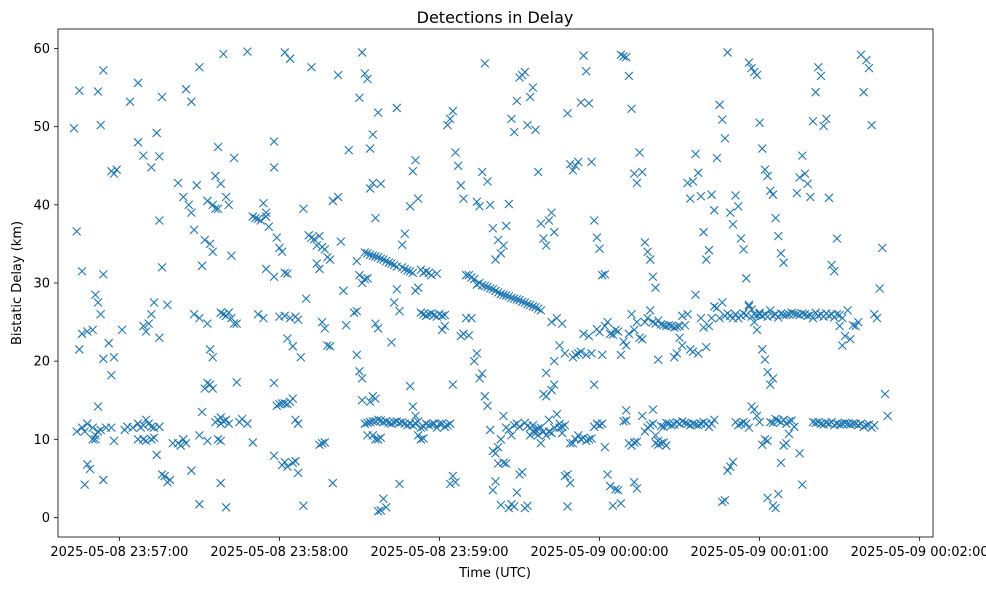 The width and height of the screenshot is (986, 590). What do you see at coordinates (119, 552) in the screenshot?
I see `x-tick-label: 2025-05-08 23:57:00` at bounding box center [119, 552].